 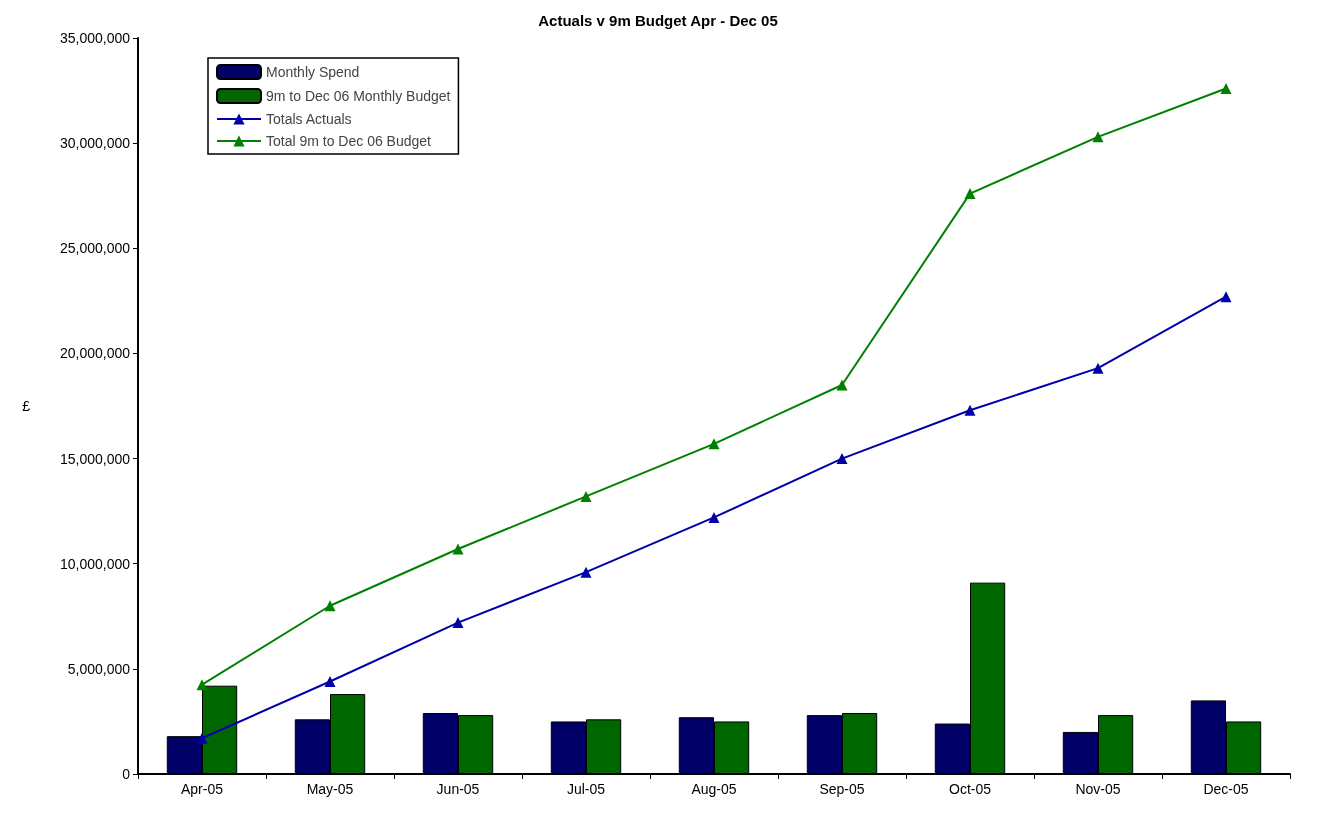 What do you see at coordinates (970, 789) in the screenshot?
I see `x-tick-label: Oct-05` at bounding box center [970, 789].